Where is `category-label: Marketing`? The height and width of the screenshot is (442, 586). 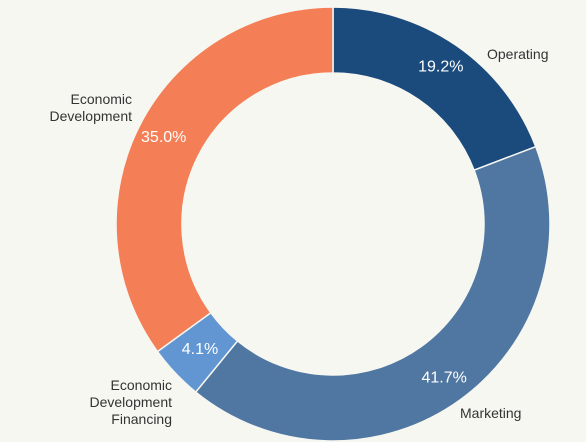 category-label: Marketing is located at coordinates (491, 413).